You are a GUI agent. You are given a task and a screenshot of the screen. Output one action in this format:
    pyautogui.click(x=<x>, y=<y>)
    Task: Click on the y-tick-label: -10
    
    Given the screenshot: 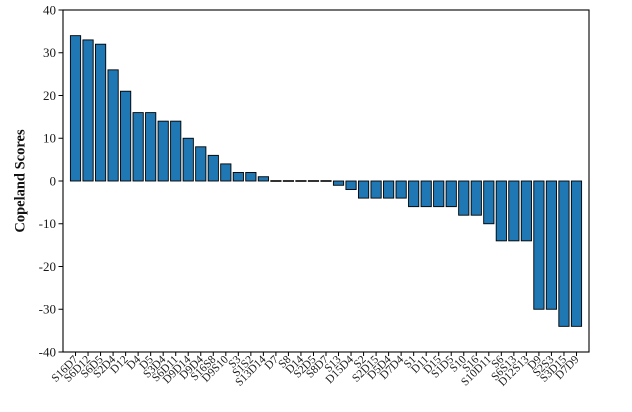 What is the action you would take?
    pyautogui.click(x=47, y=223)
    